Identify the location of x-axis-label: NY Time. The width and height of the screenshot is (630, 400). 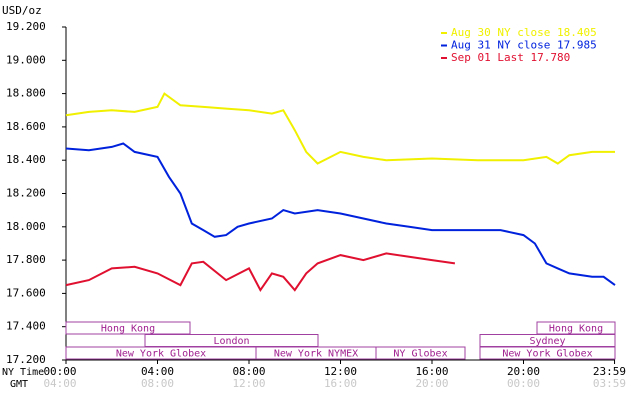
(23, 372).